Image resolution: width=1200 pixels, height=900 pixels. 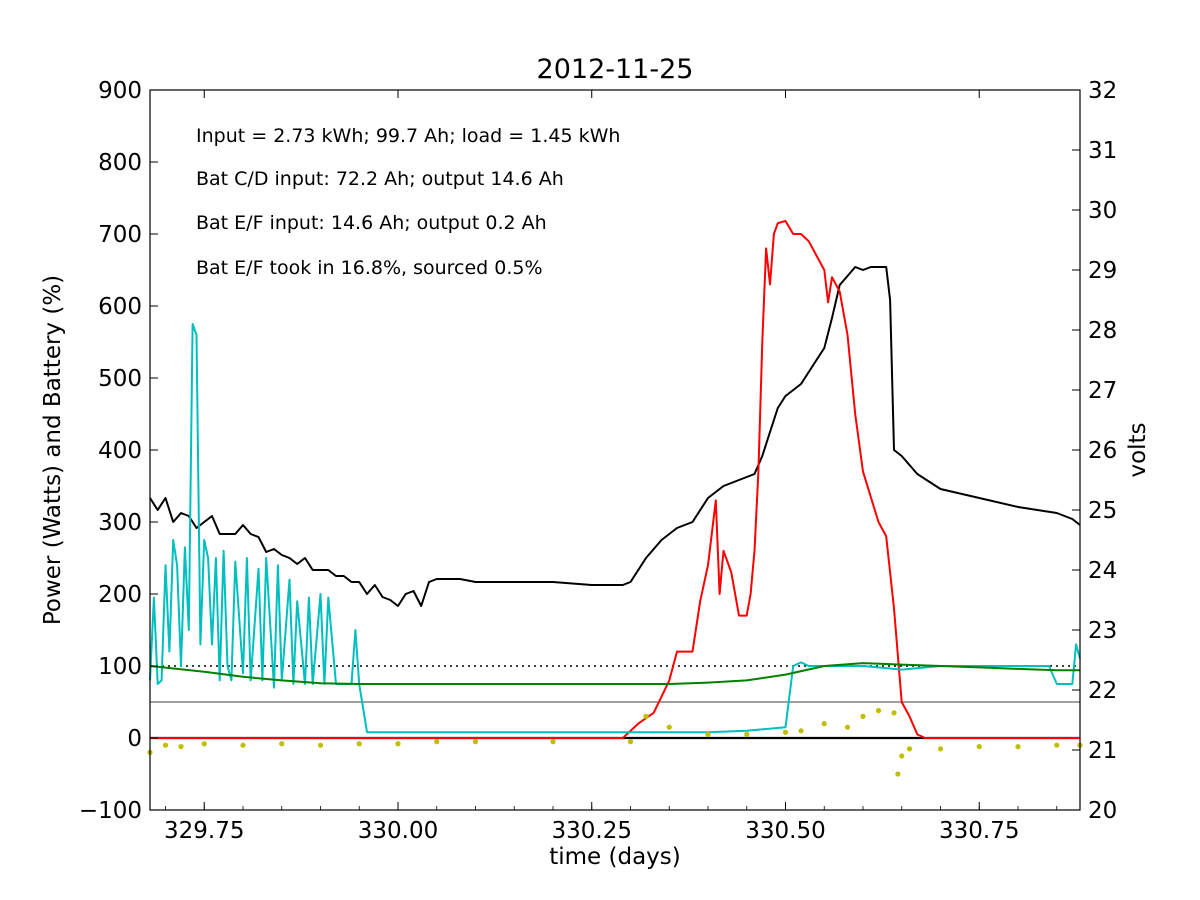 I want to click on y-axis-label: Power (Watts) and Battery (%), so click(x=53, y=450).